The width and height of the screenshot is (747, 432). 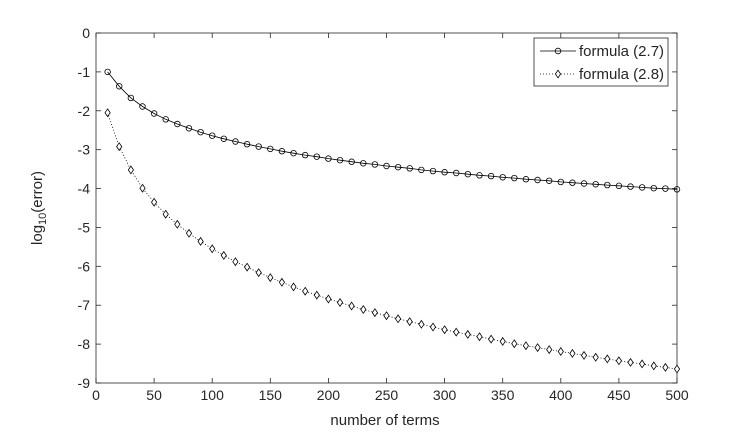 What do you see at coordinates (84, 72) in the screenshot?
I see `y-tick-label: -1` at bounding box center [84, 72].